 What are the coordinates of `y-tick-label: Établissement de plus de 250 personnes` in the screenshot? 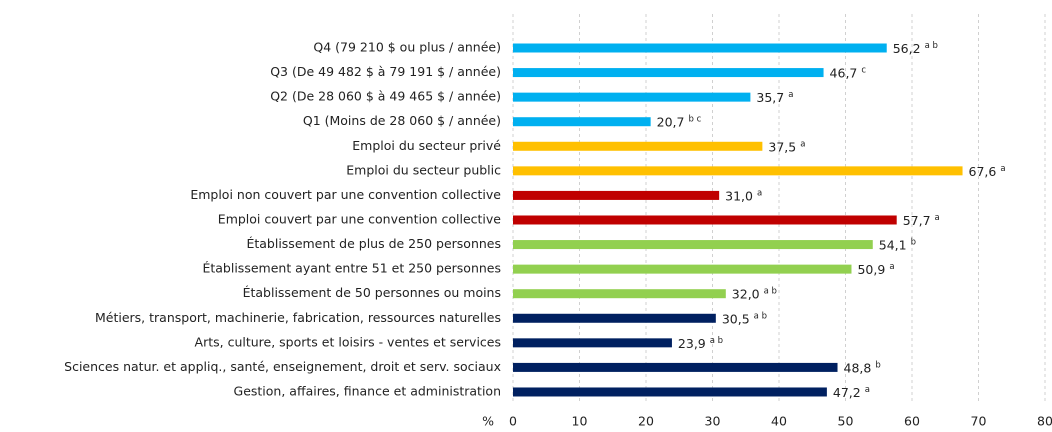 It's located at (373, 243).